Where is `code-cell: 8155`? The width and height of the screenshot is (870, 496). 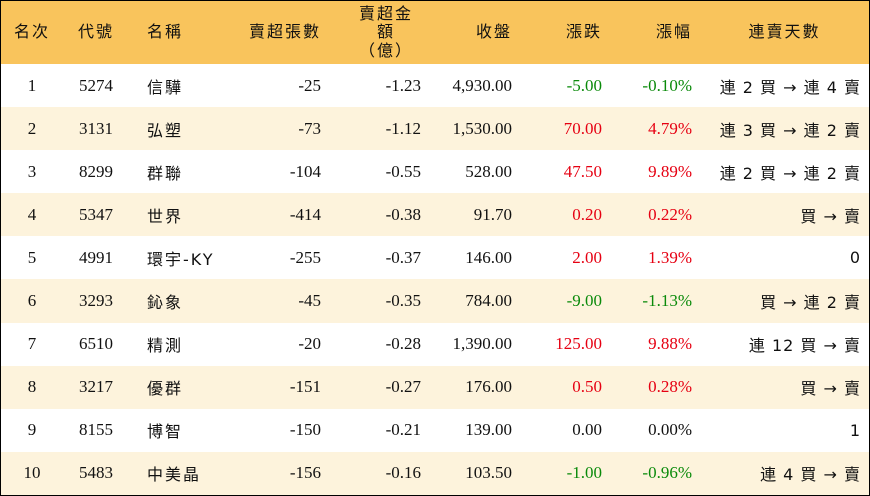 code-cell: 8155 is located at coordinates (96, 430).